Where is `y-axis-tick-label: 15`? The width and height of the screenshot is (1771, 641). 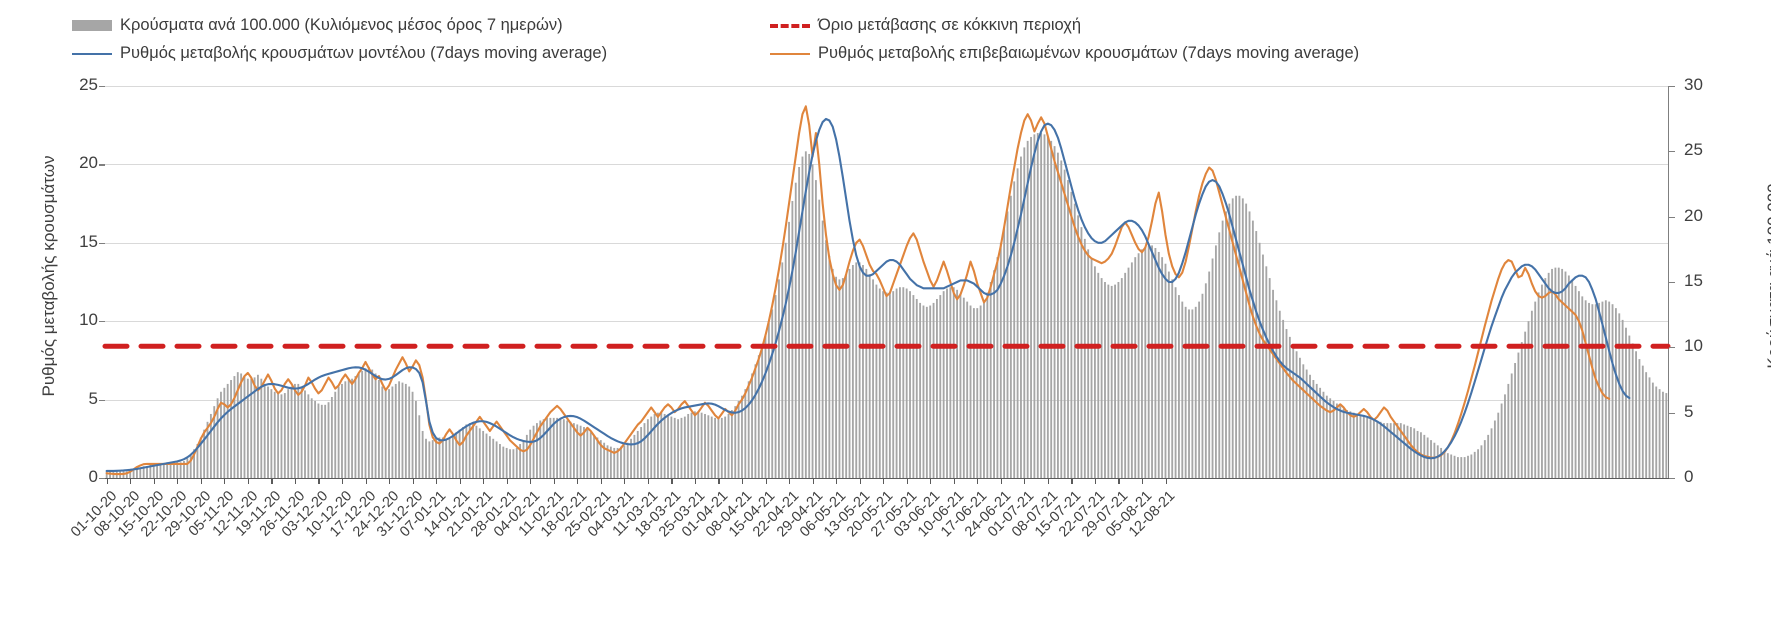 y-axis-tick-label: 15 is located at coordinates (88, 241).